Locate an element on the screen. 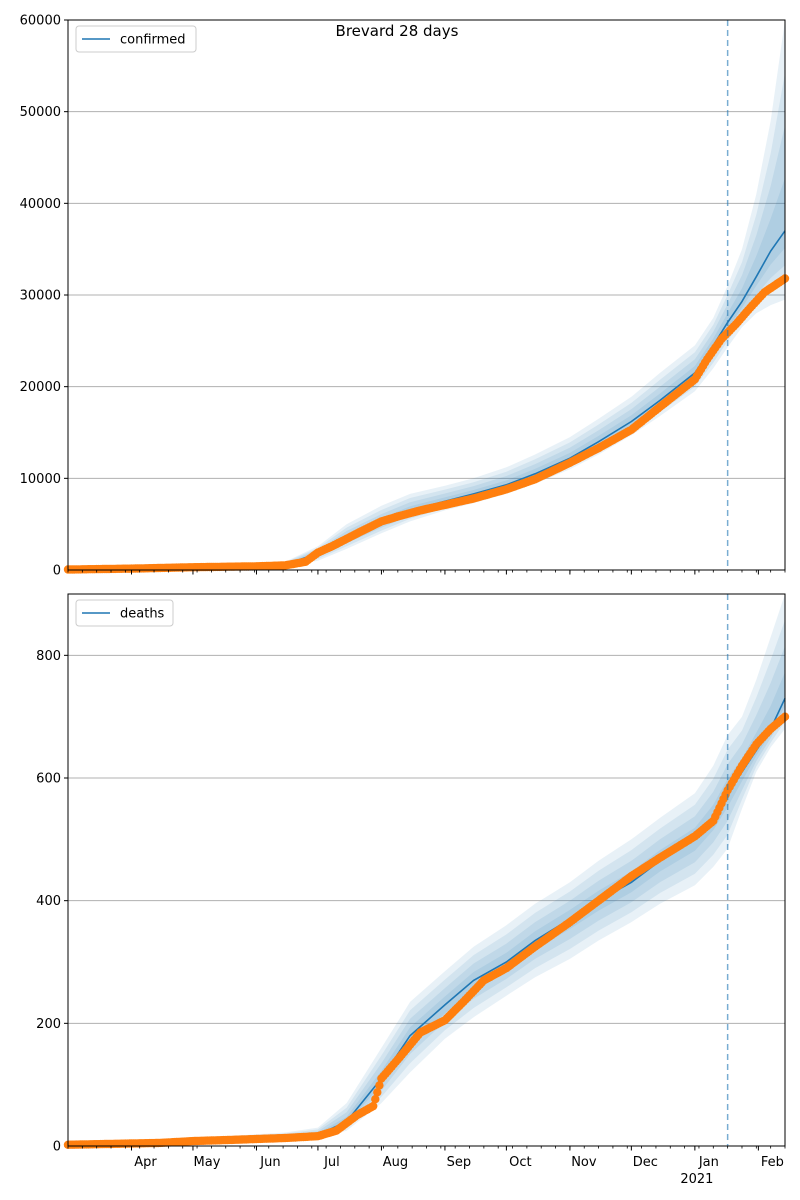 Image resolution: width=800 pixels, height=1200 pixels. legend: deaths is located at coordinates (124, 613).